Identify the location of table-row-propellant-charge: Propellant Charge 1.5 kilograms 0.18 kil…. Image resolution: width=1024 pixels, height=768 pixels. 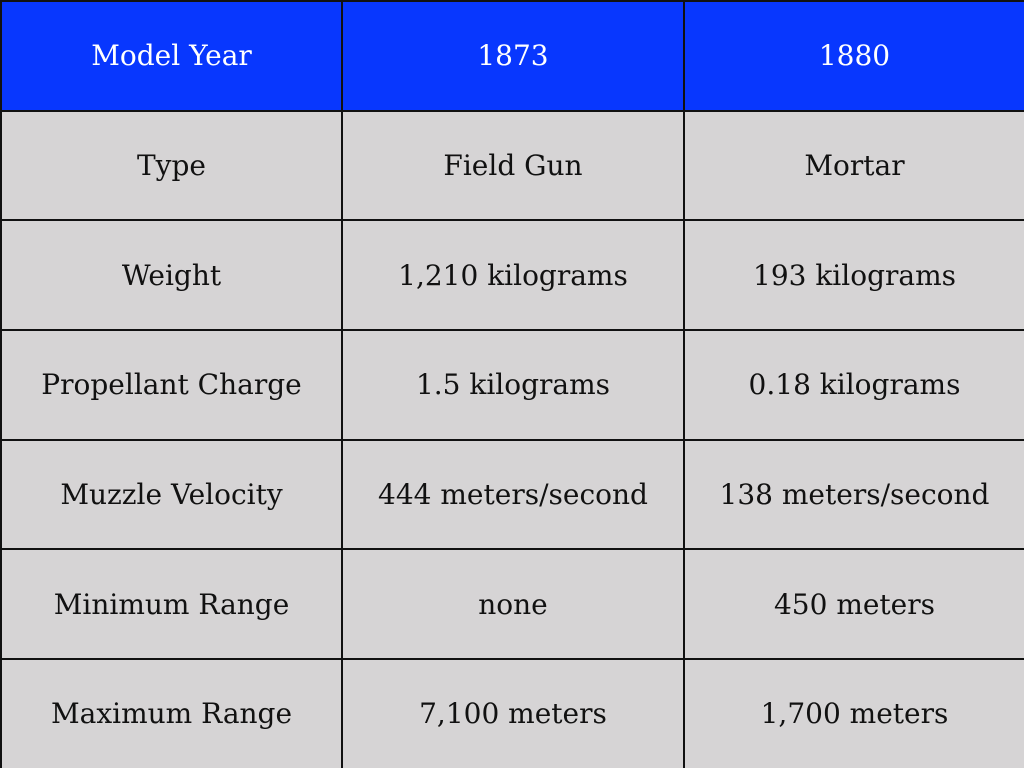
(512, 385).